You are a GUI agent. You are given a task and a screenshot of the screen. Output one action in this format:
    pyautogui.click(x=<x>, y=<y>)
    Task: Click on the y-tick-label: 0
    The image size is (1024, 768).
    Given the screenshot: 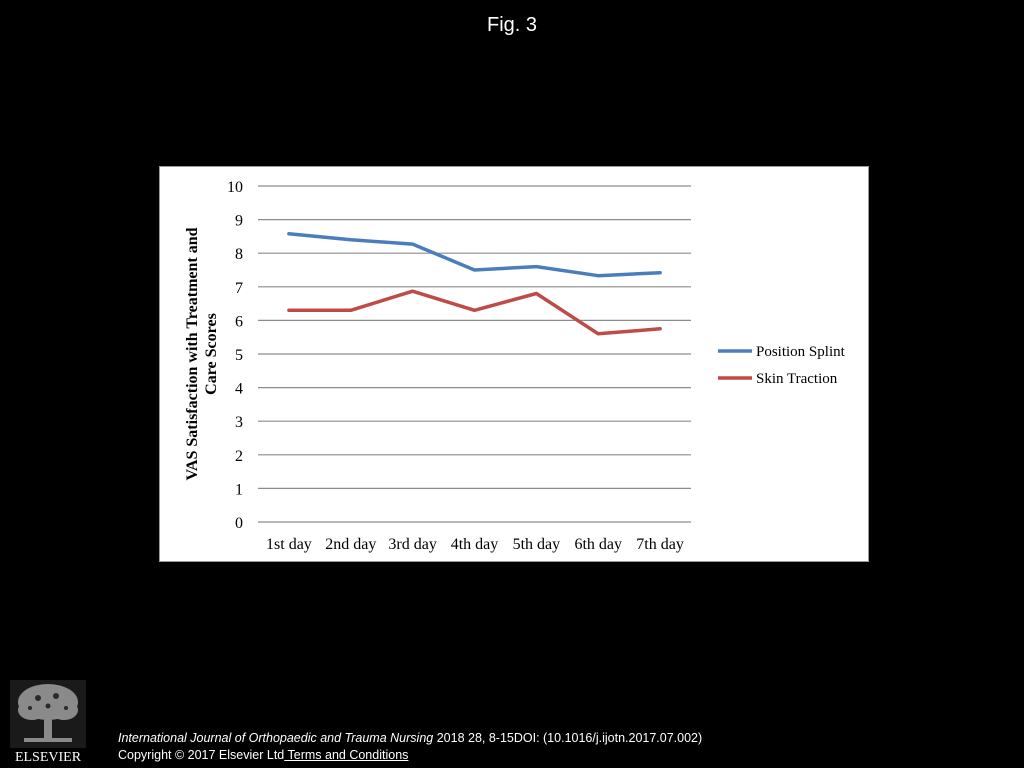 What is the action you would take?
    pyautogui.click(x=239, y=523)
    